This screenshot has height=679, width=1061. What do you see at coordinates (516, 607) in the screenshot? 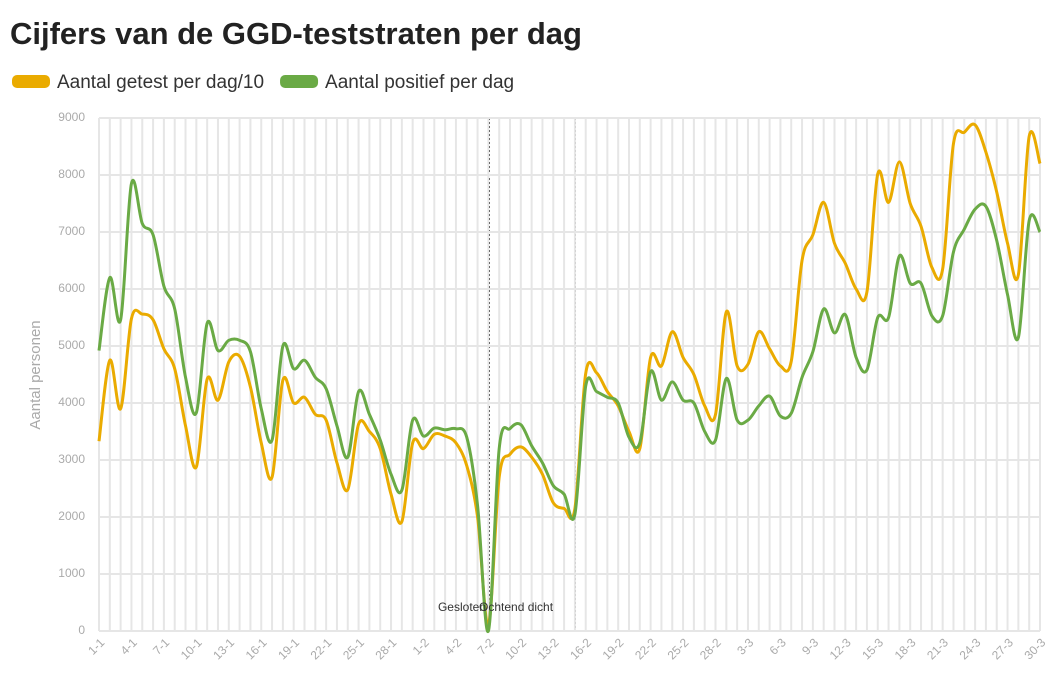
I see `annotation: Ochtend dicht` at bounding box center [516, 607].